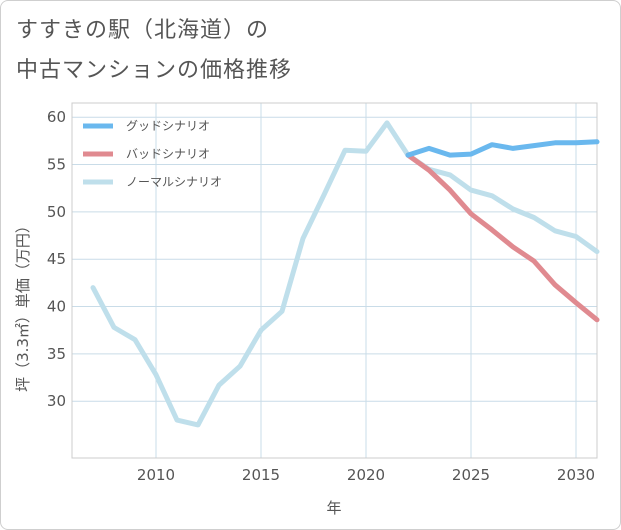 This screenshot has height=530, width=621. What do you see at coordinates (143, 30) in the screenshot?
I see `chart-title-line1: すすきの駅（北海道）の` at bounding box center [143, 30].